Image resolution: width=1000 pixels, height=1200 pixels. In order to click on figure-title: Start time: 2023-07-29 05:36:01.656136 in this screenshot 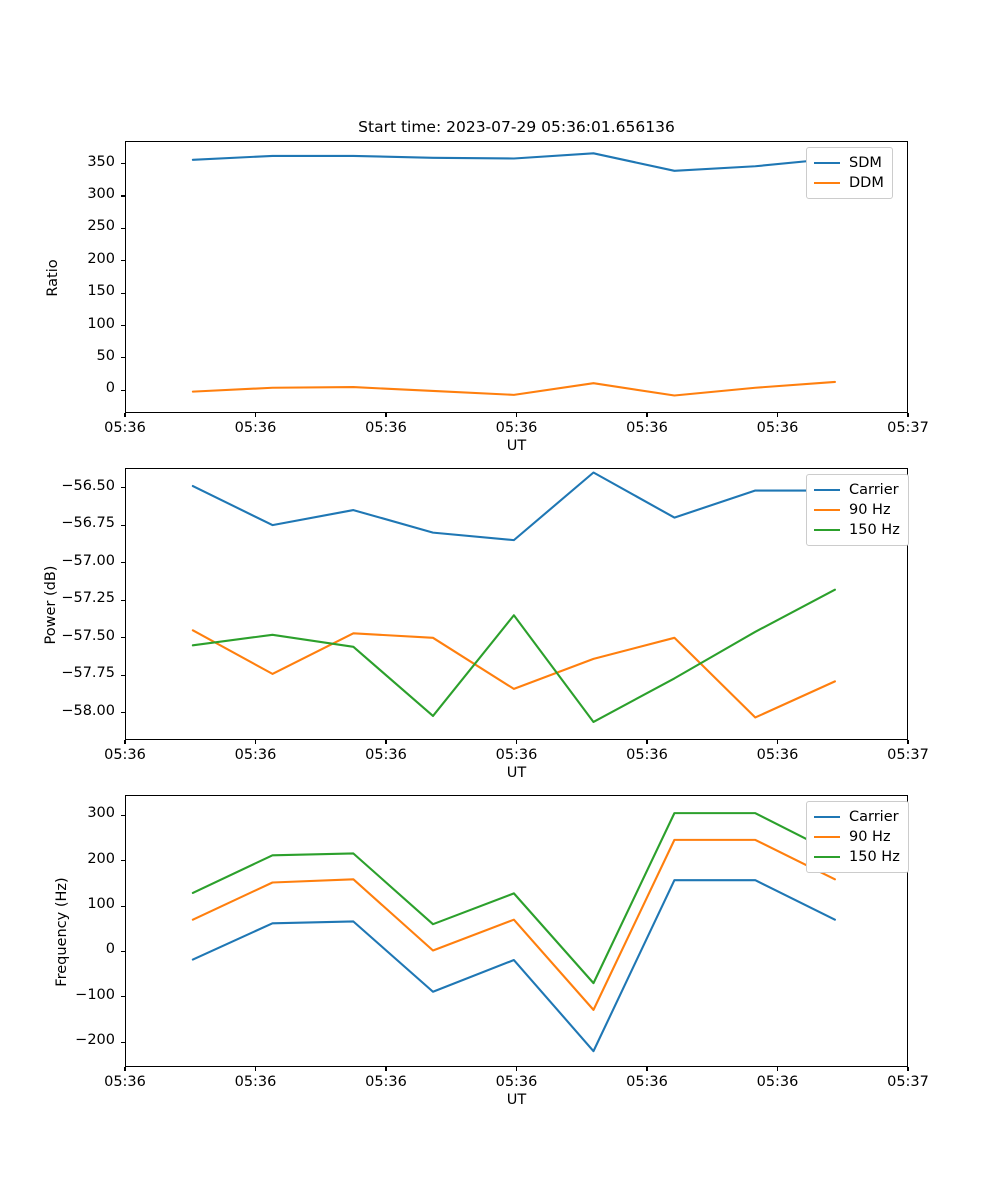, I will do `click(516, 127)`.